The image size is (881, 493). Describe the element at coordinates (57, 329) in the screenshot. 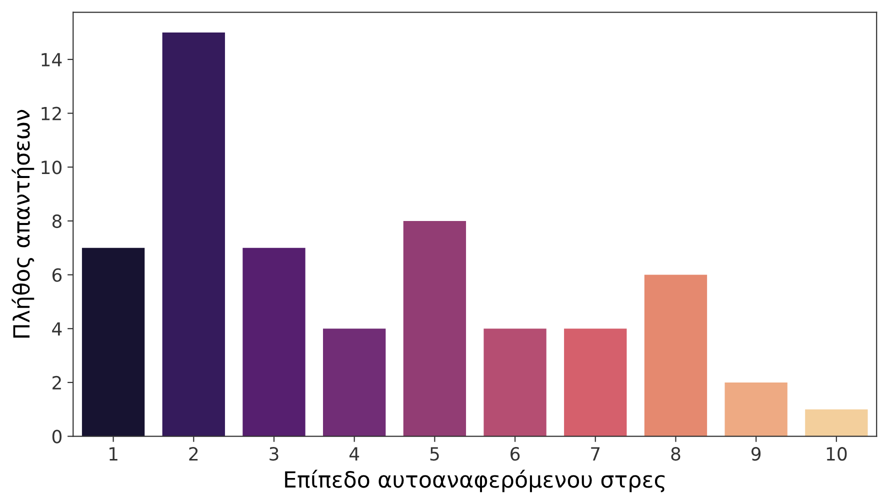

I see `y-tick-label: 4` at that location.